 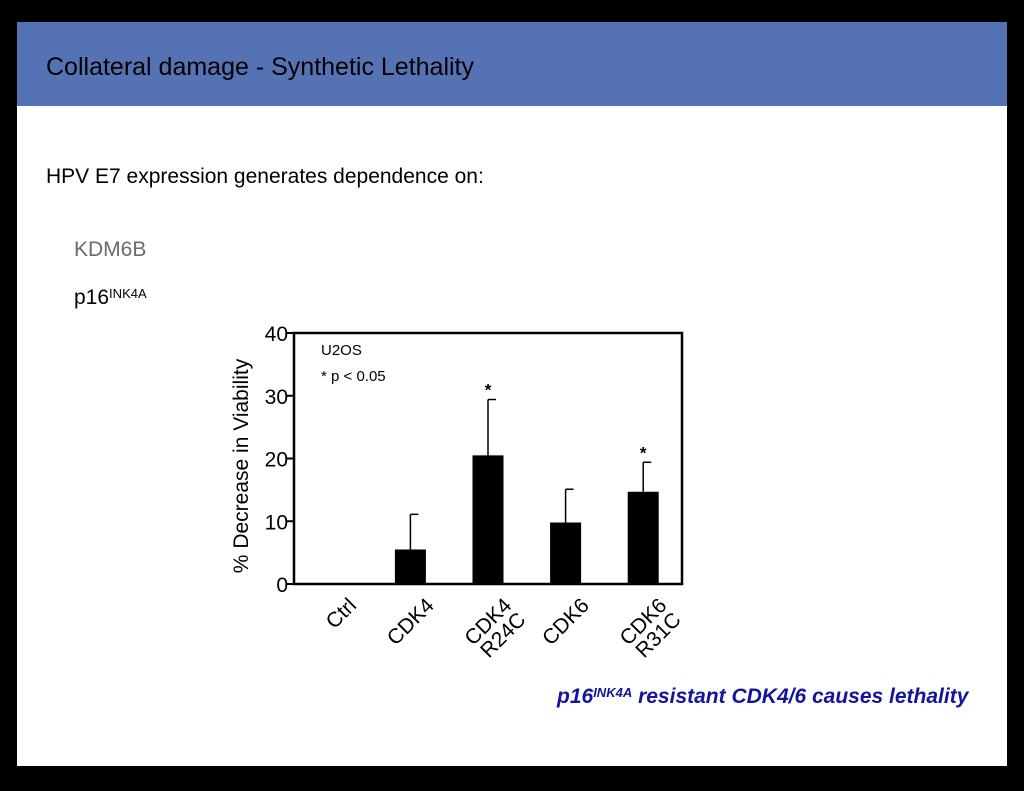 I want to click on p16-label: p16, so click(x=92, y=297).